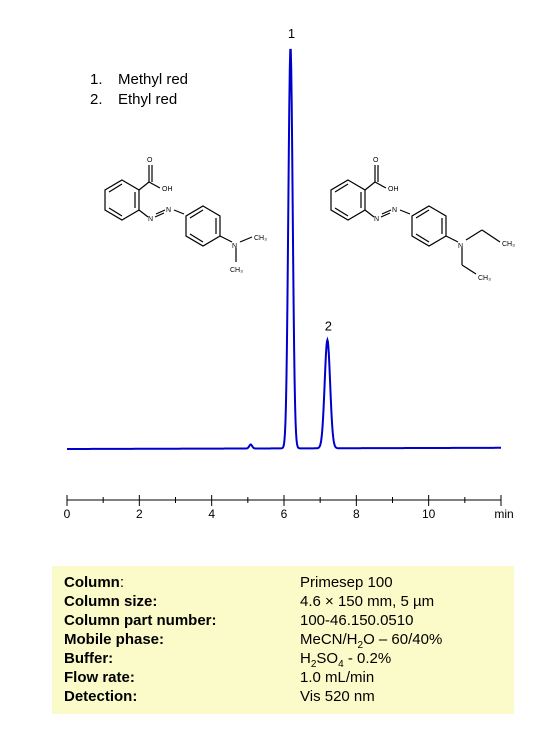 This screenshot has width=555, height=744. Describe the element at coordinates (153, 79) in the screenshot. I see `legend-label: Methyl red` at that location.